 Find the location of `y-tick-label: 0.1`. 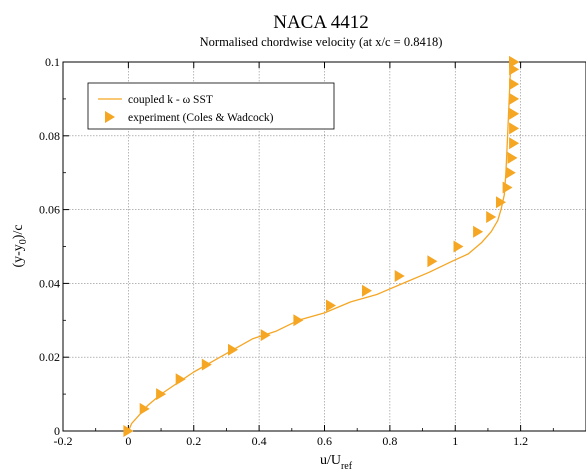

y-tick-label: 0.1 is located at coordinates (52, 62).